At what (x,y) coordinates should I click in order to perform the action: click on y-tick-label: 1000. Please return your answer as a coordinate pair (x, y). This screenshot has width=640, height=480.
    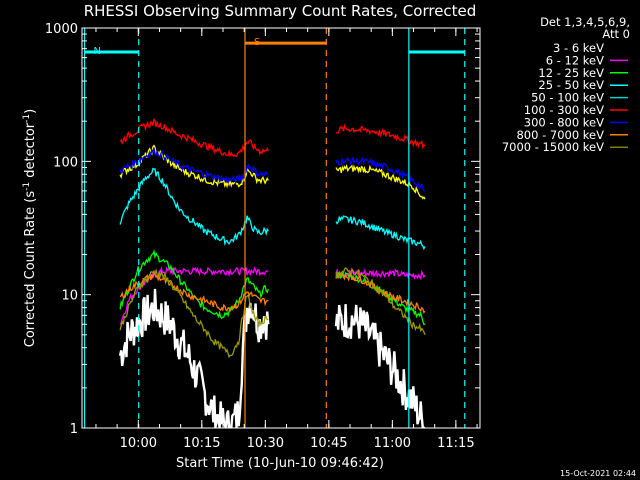
    Looking at the image, I should click on (61, 29).